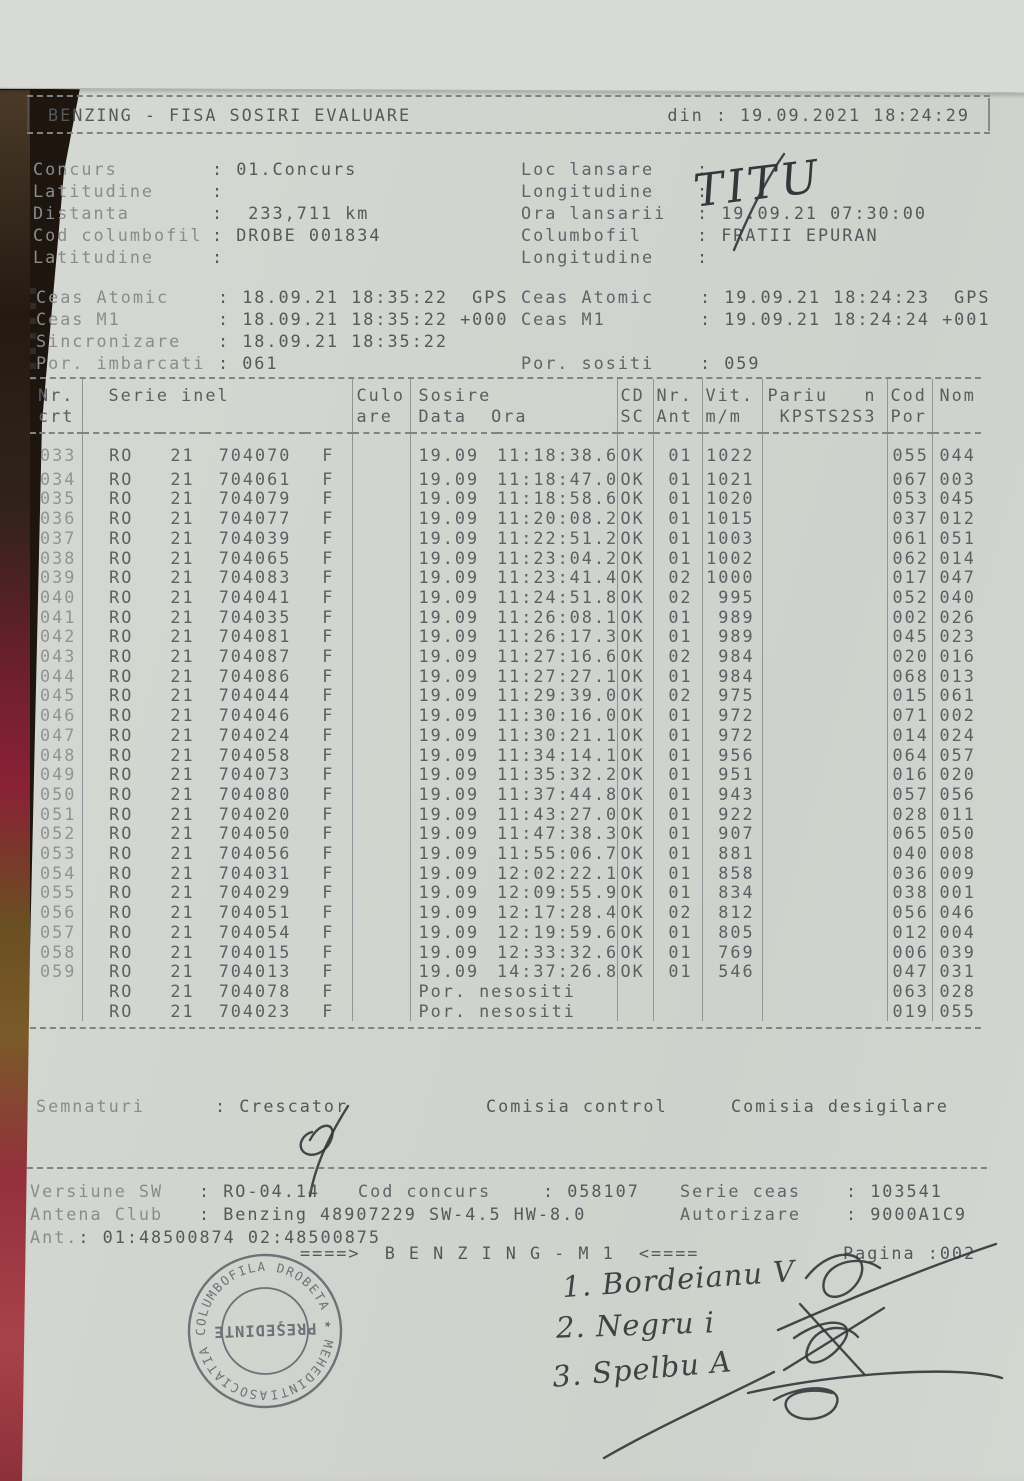  What do you see at coordinates (56, 499) in the screenshot?
I see `cell: 035` at bounding box center [56, 499].